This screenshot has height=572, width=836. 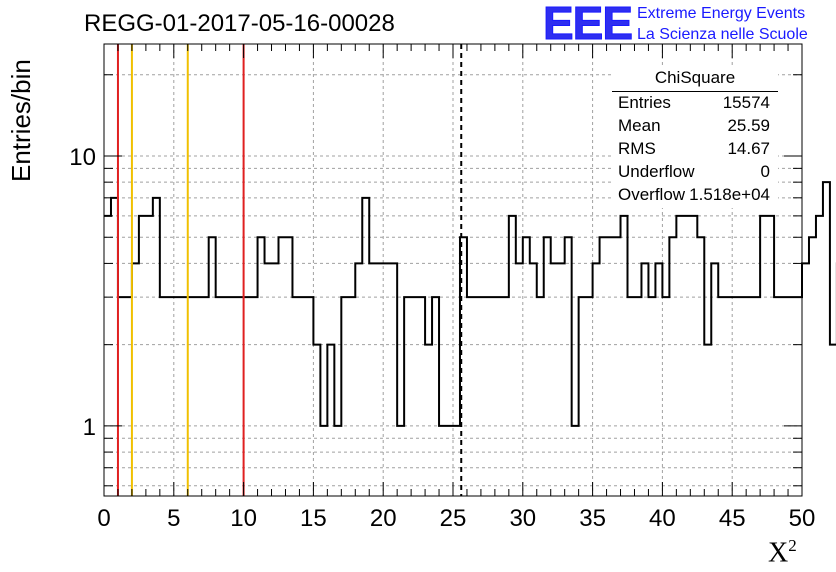 What do you see at coordinates (82, 157) in the screenshot?
I see `y-tick-label: 10` at bounding box center [82, 157].